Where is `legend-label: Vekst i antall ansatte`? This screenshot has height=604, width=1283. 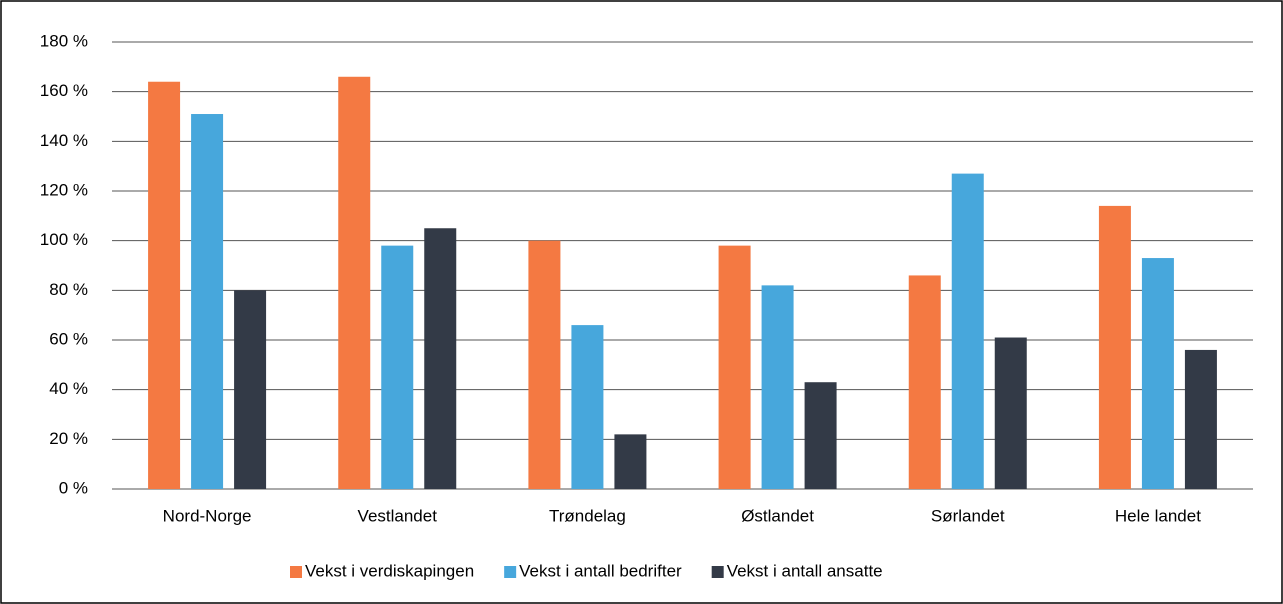
legend-label: Vekst i antall ansatte is located at coordinates (805, 570).